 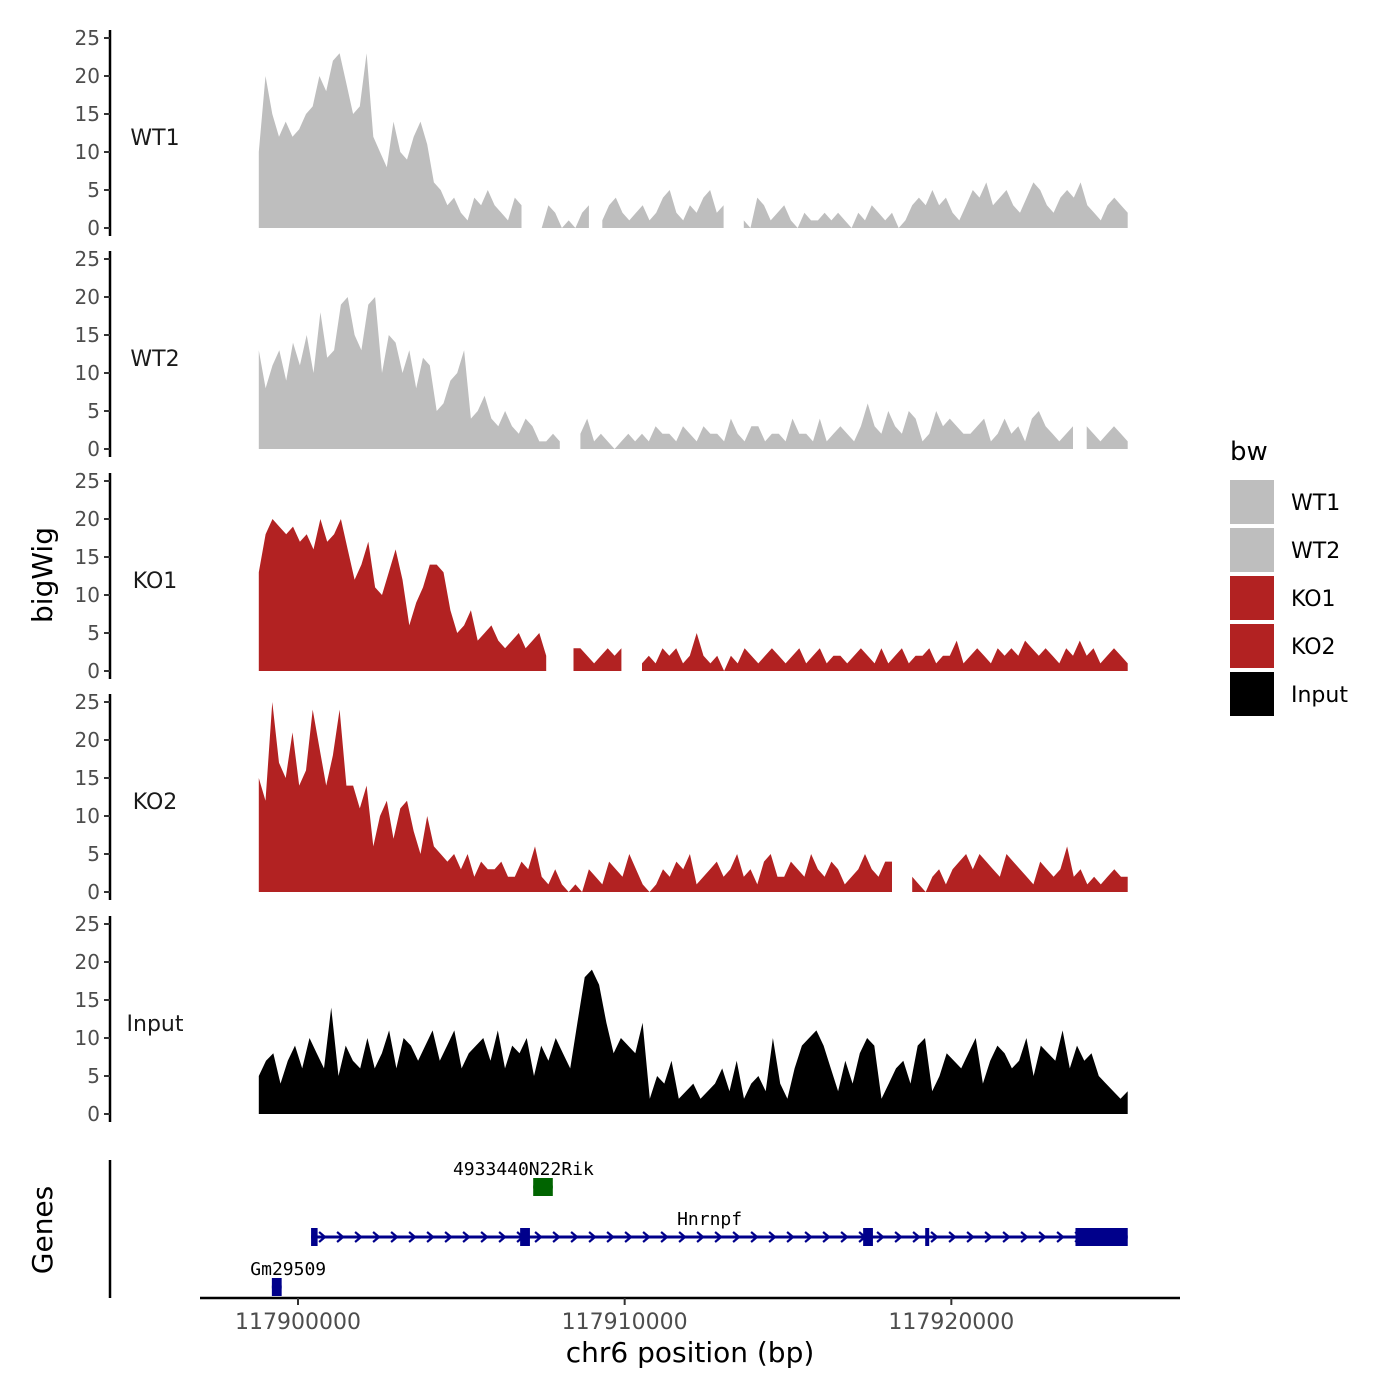 I want to click on gene-gm29509: Gm29509, so click(x=288, y=1277).